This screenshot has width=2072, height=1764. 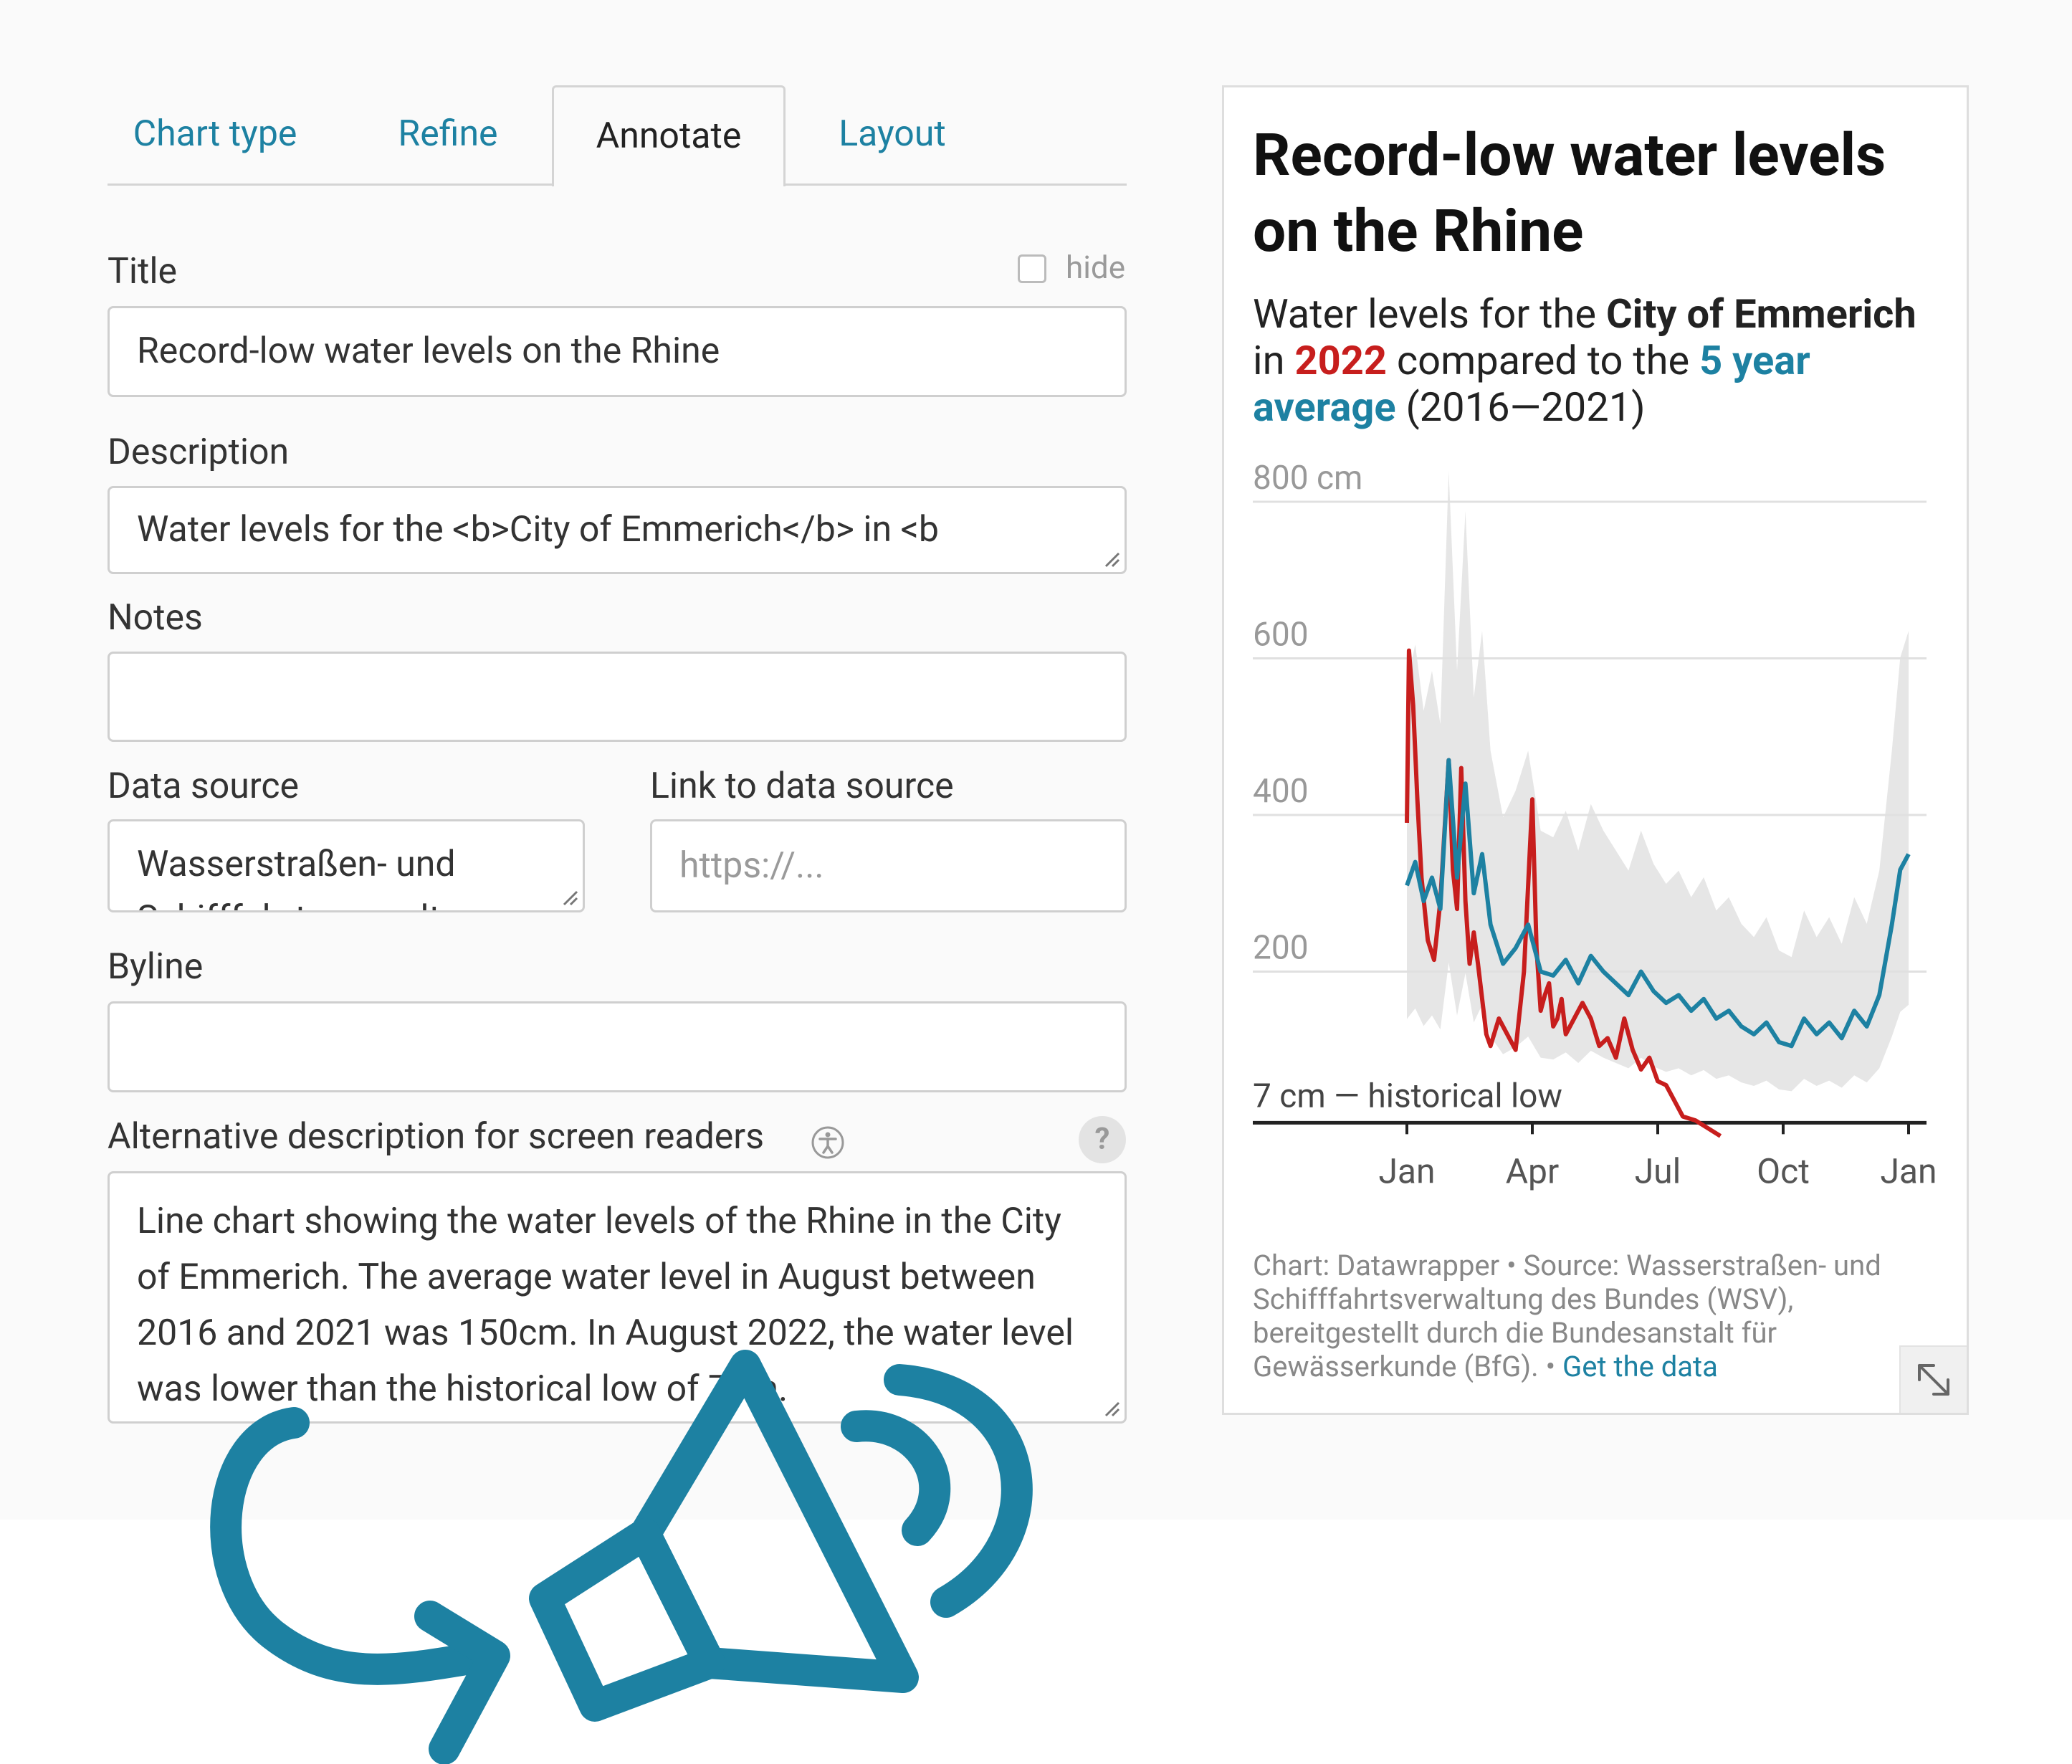 I want to click on x-tick-label-1: Apr, so click(x=1533, y=1170).